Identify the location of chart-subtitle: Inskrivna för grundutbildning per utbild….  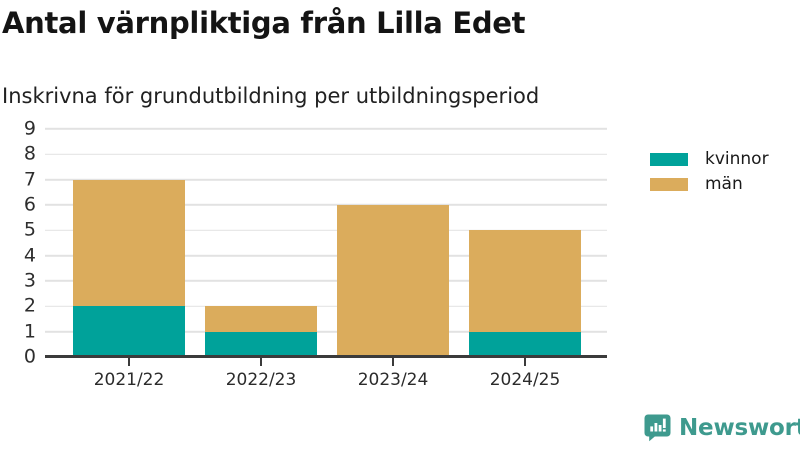
(271, 96).